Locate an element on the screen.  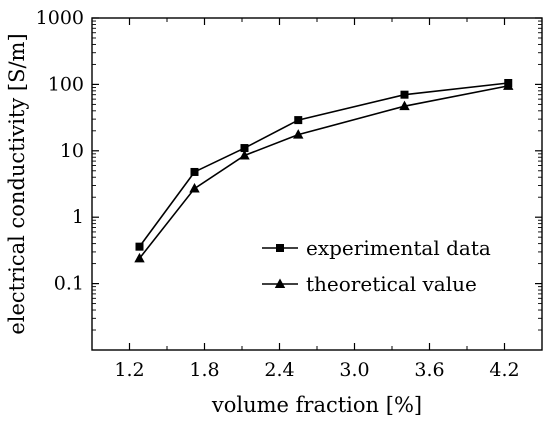
legend: experimental data theoretical value is located at coordinates (376, 266).